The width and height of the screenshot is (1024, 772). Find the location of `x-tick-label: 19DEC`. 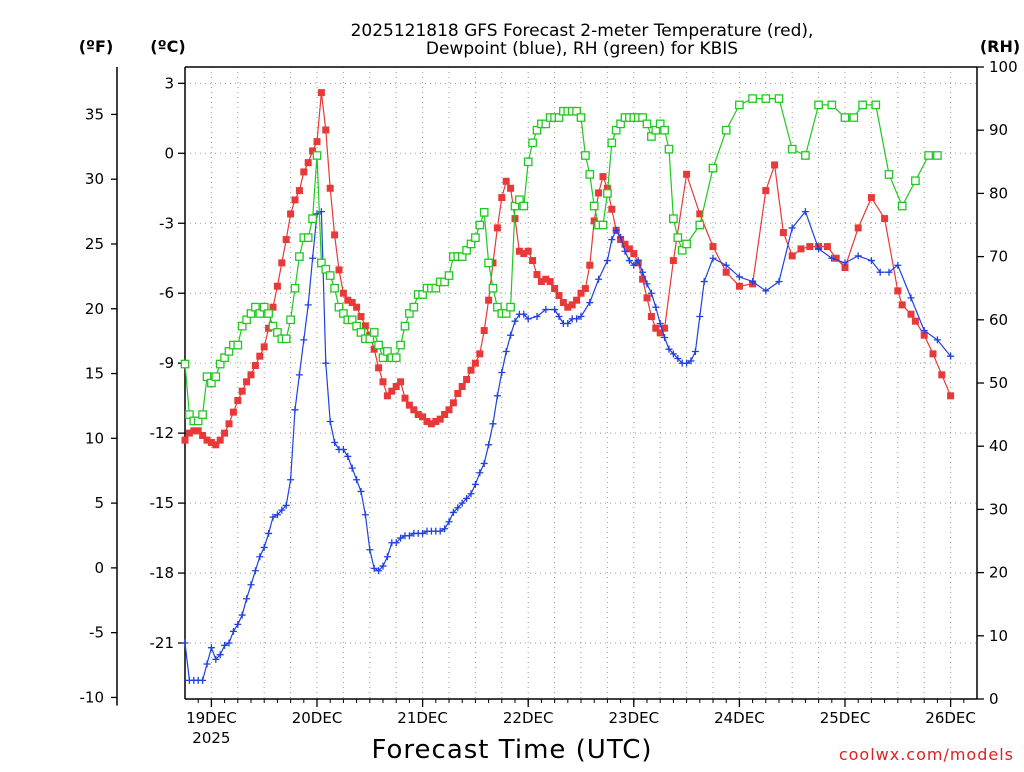

x-tick-label: 19DEC is located at coordinates (211, 718).